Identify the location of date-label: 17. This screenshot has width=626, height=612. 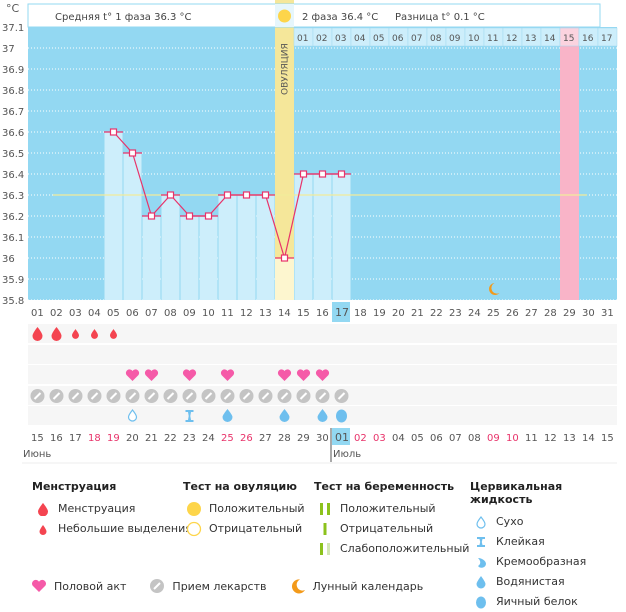
(75, 438).